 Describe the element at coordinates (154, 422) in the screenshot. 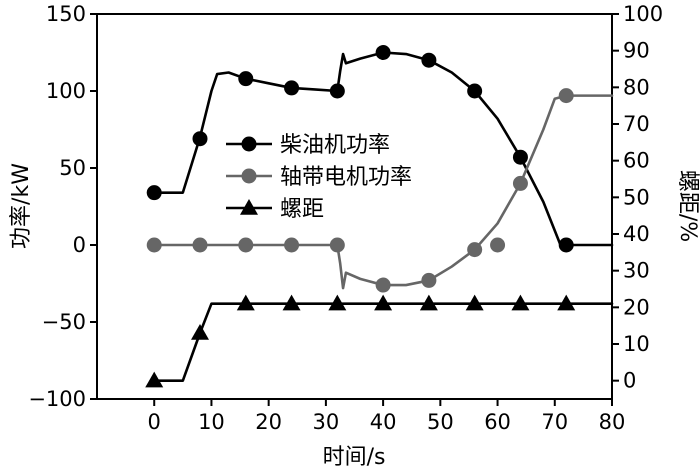

I see `x-tick-label: 0` at that location.